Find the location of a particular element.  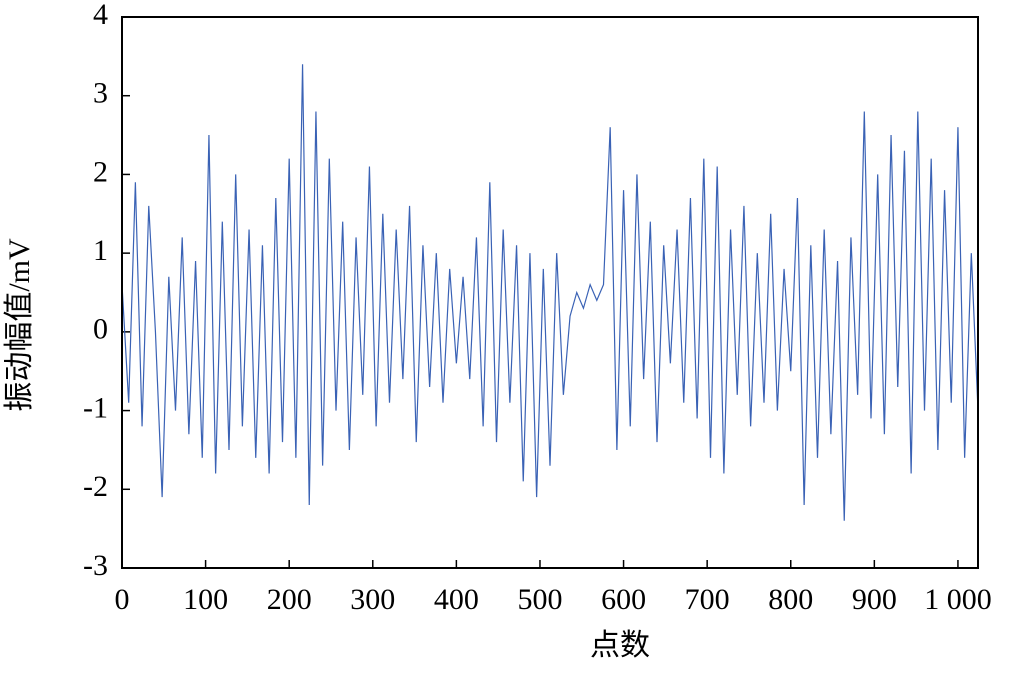

y-tick-label: 1 is located at coordinates (100, 250).